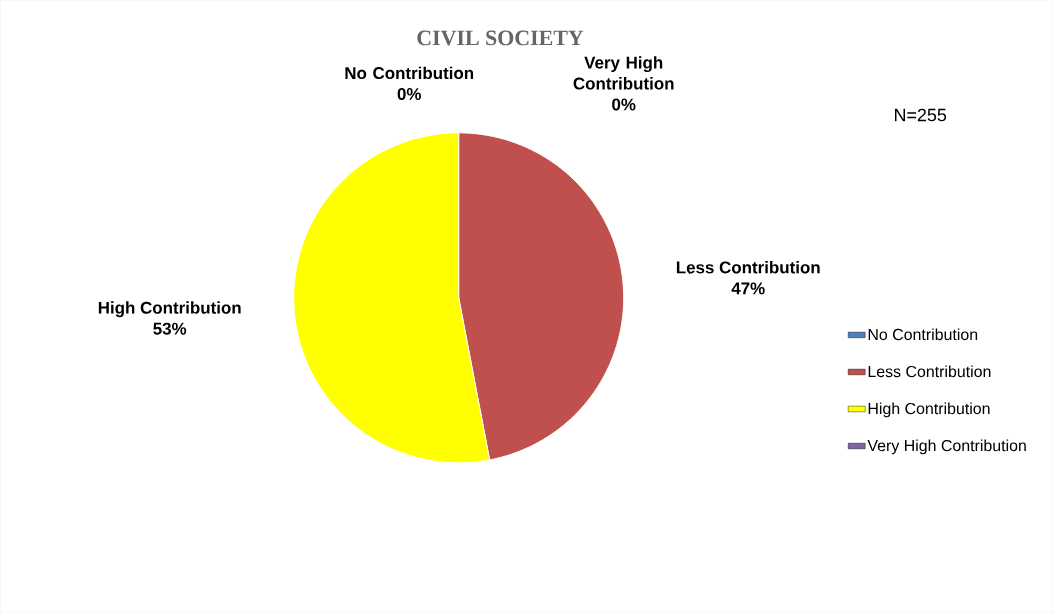  Describe the element at coordinates (500, 38) in the screenshot. I see `chart-title: CIVIL SOCIETY` at that location.